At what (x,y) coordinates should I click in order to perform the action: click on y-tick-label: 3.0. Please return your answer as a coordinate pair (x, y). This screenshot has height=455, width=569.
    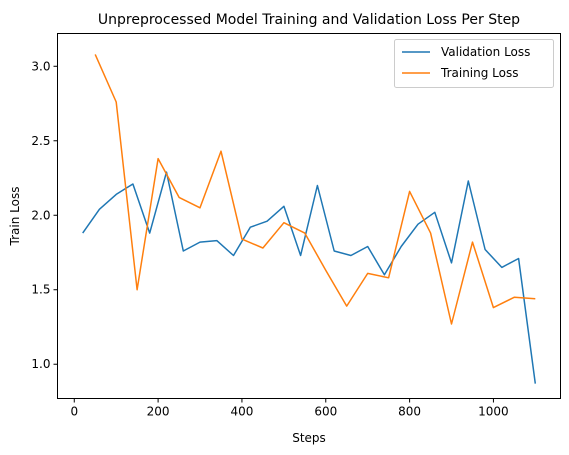
    Looking at the image, I should click on (40, 66).